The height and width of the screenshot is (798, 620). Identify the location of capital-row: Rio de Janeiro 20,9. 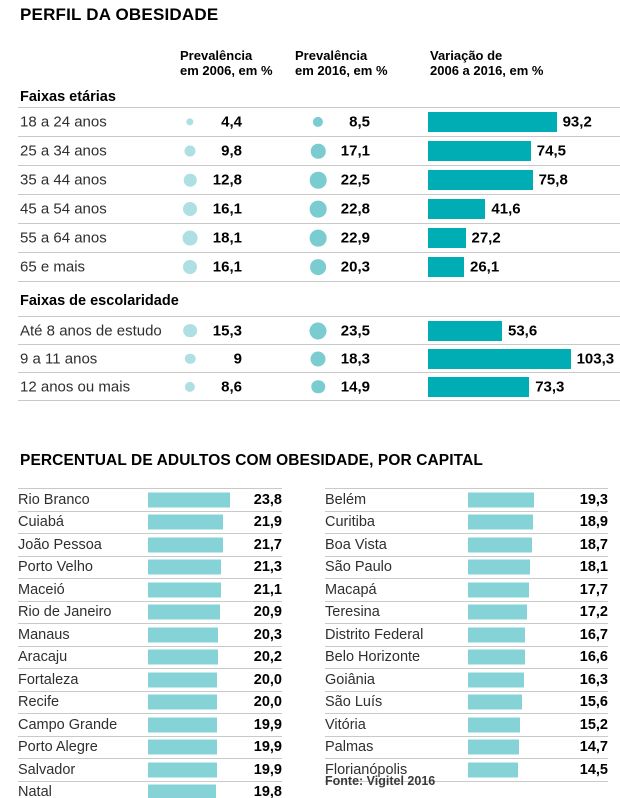
(150, 612).